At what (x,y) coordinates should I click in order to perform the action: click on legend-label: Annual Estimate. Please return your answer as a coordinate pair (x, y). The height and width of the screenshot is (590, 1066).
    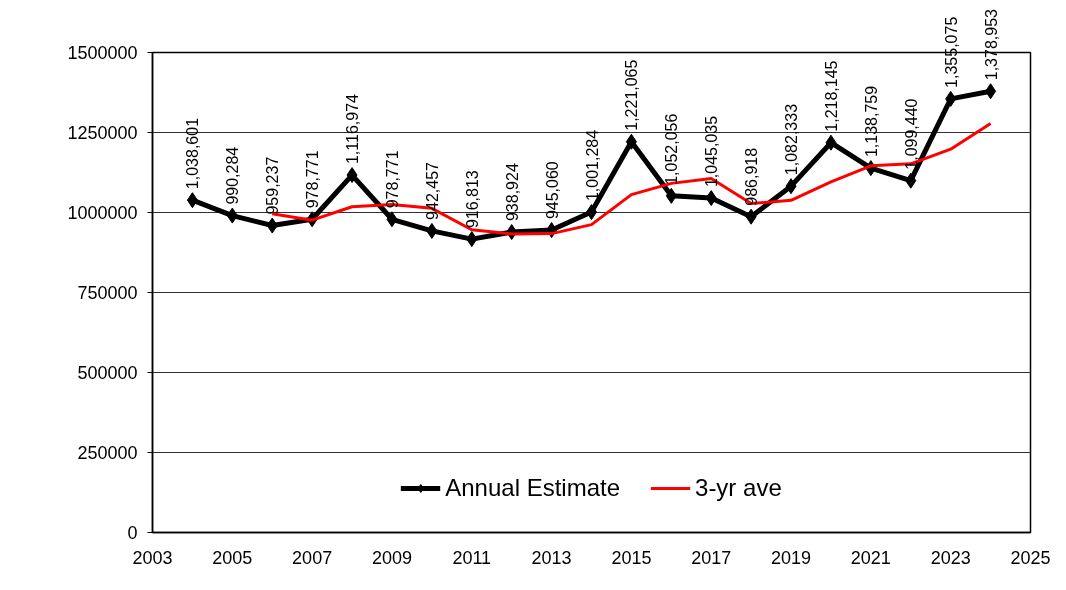
    Looking at the image, I should click on (533, 488).